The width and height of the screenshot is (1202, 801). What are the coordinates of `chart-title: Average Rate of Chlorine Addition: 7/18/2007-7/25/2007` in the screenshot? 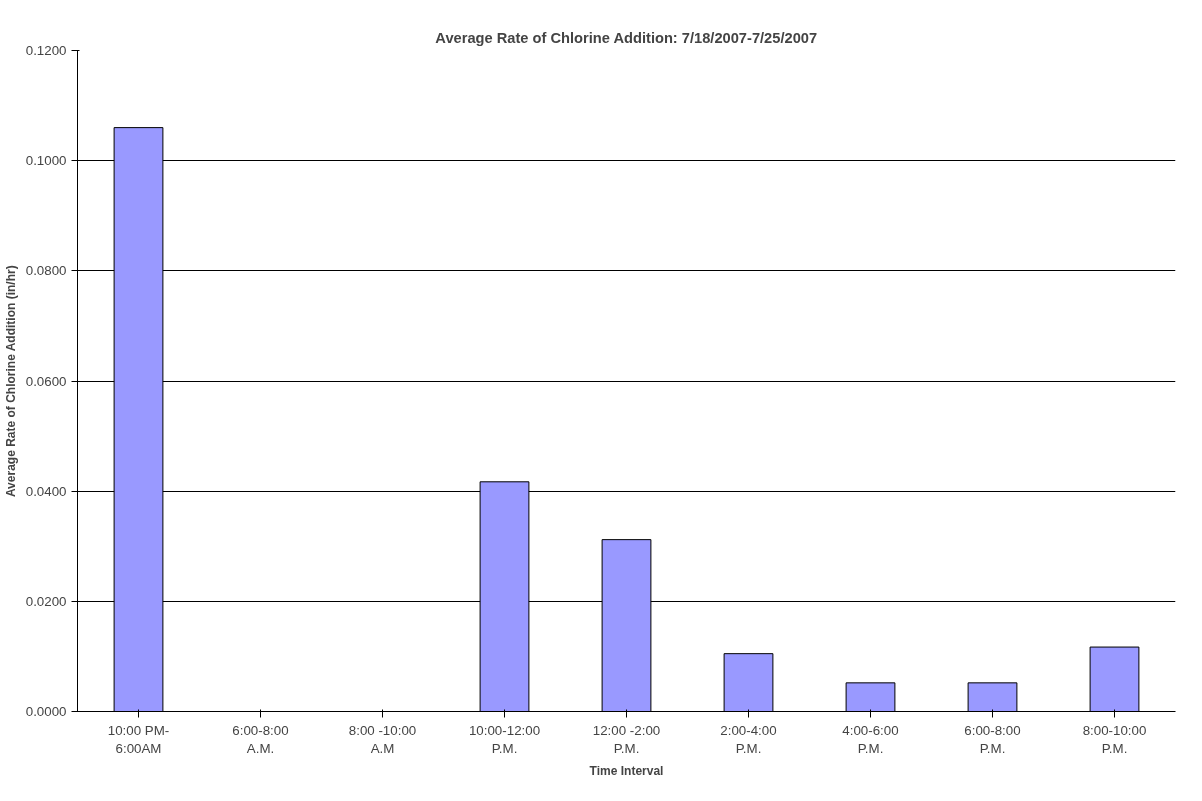 It's located at (626, 37).